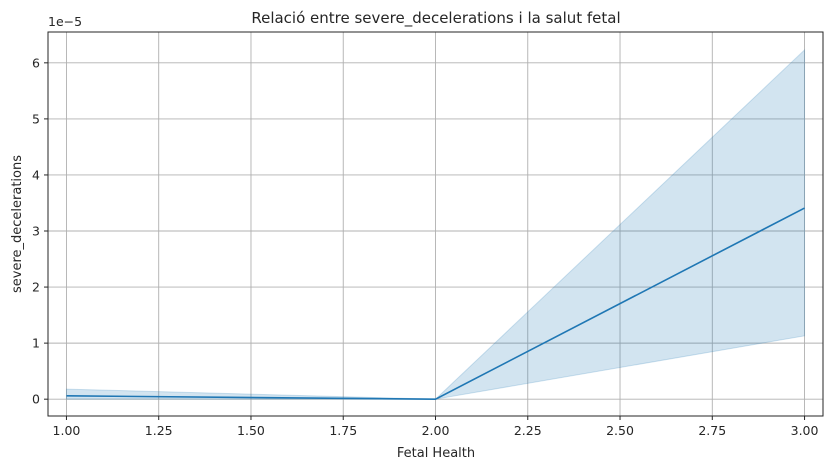 The width and height of the screenshot is (833, 469). I want to click on x-axis: 1.00 1.25 1.50 1.75 2.00 2.25 2.50 2.75 3.00, so click(436, 427).